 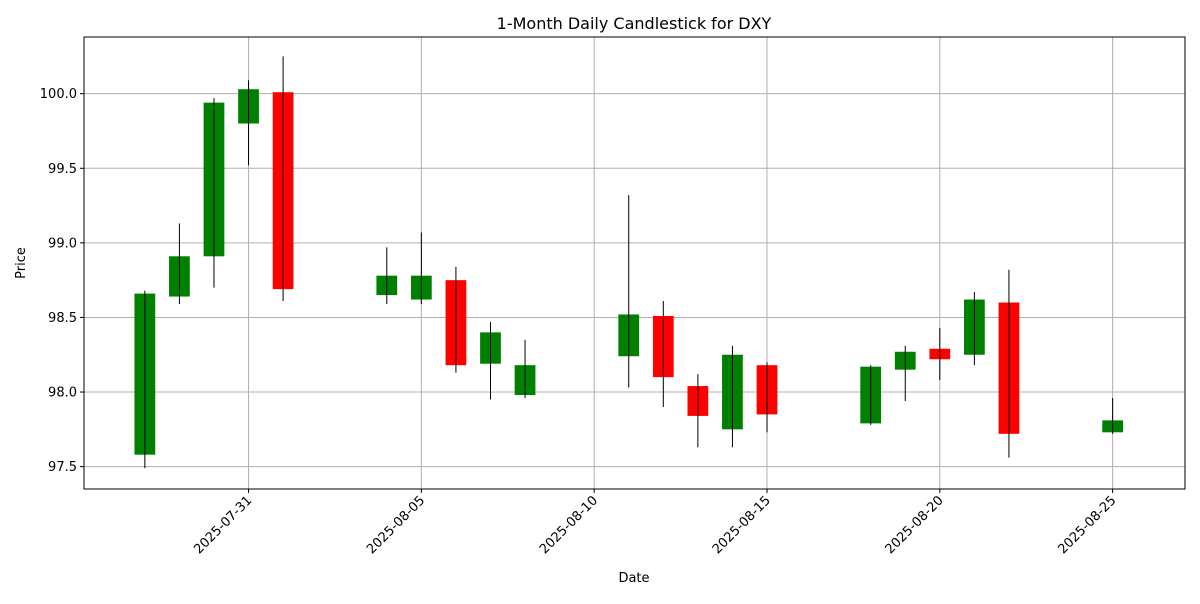 I want to click on y-tick-label: 97.5, so click(x=62, y=467).